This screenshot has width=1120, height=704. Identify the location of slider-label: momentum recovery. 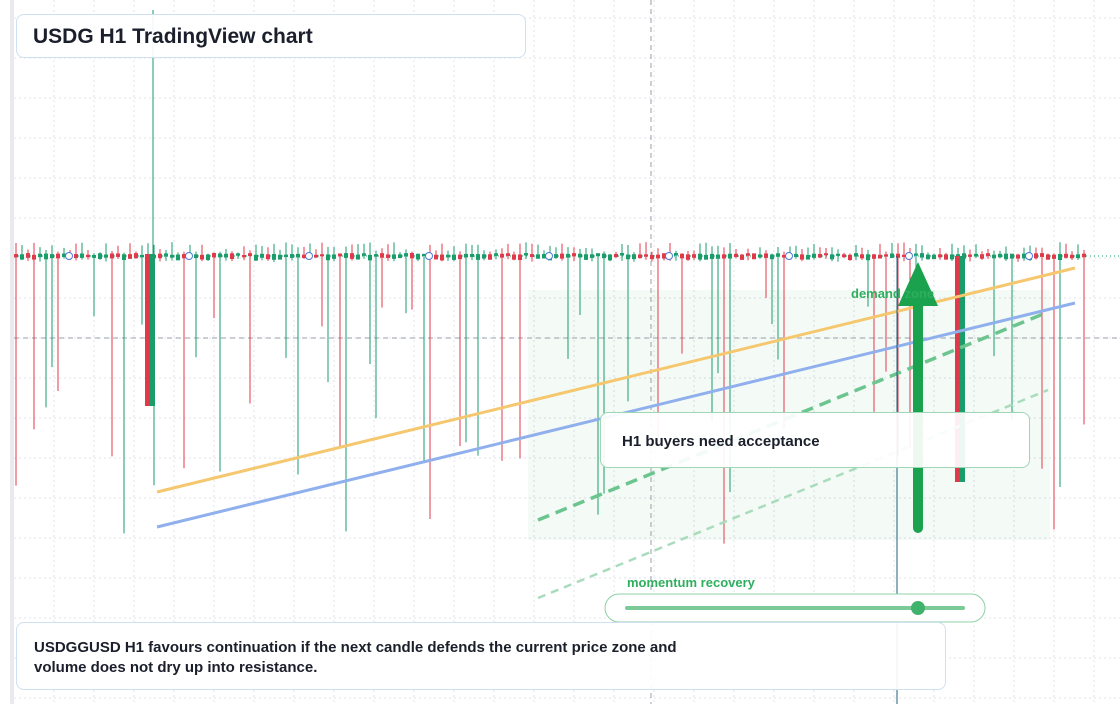
(691, 582).